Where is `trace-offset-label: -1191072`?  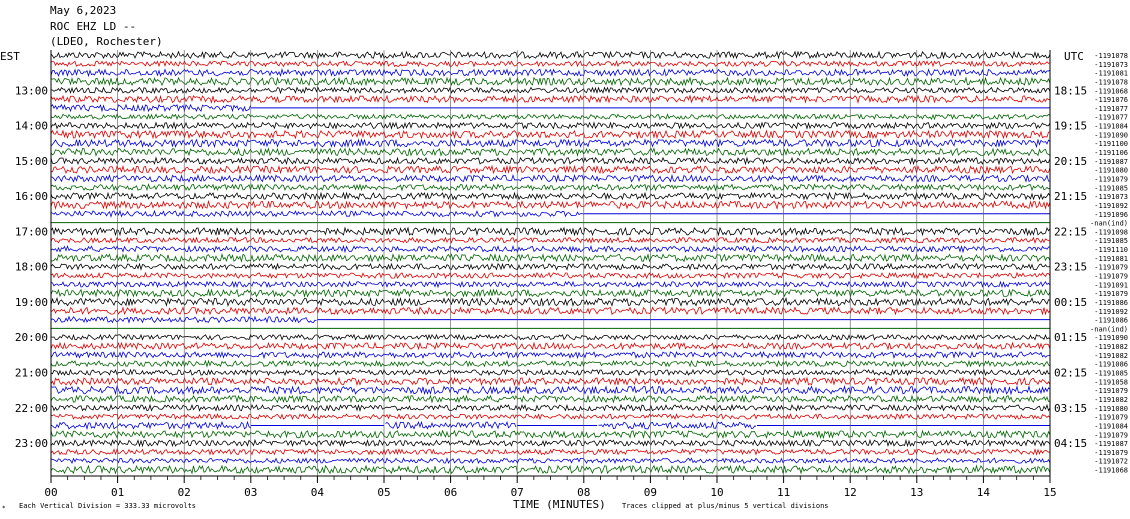
trace-offset-label: -1191072 is located at coordinates (1111, 462).